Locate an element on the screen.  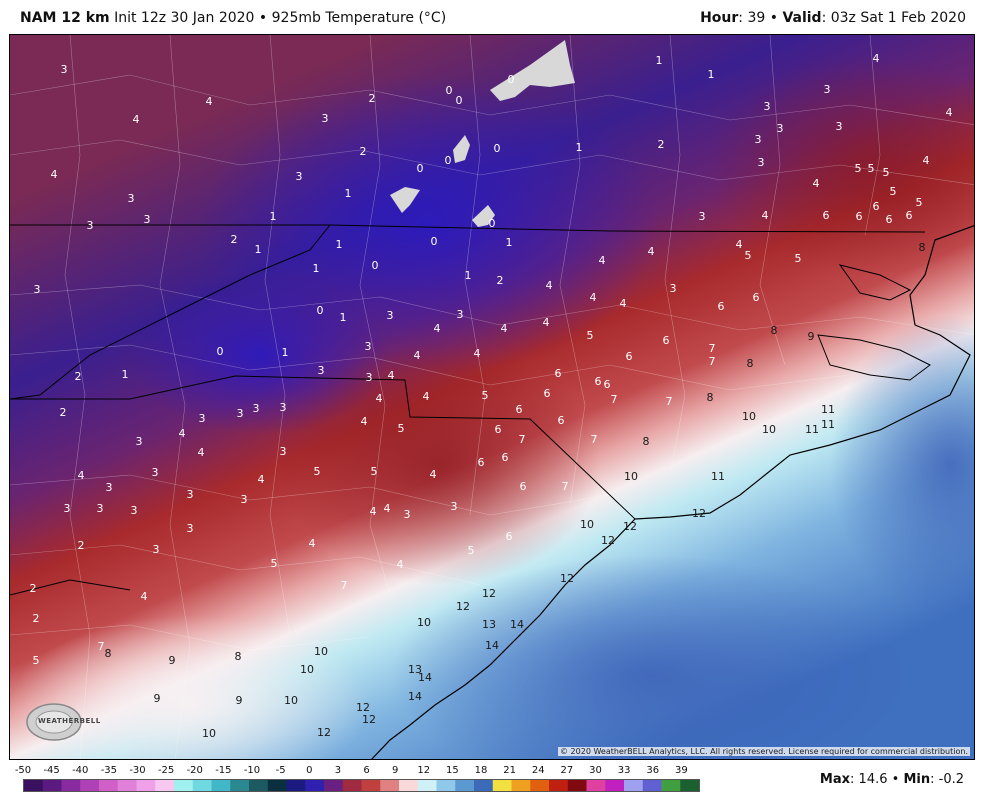
temp-value-label: 14 is located at coordinates (425, 677).